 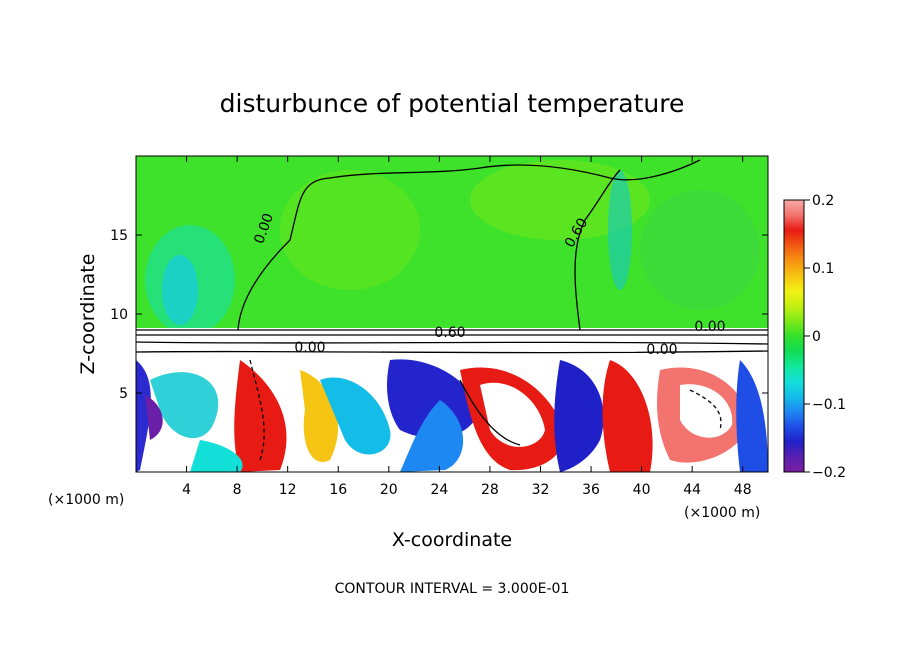 What do you see at coordinates (237, 490) in the screenshot?
I see `x-tick-label: 8` at bounding box center [237, 490].